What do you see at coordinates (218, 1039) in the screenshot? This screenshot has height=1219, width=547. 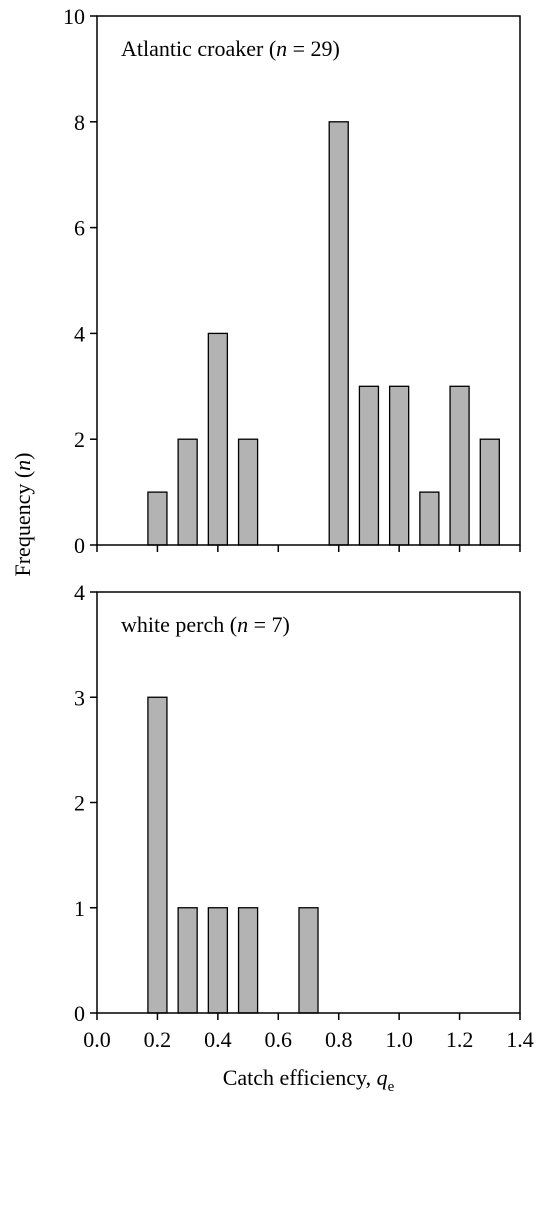 I see `x-tick-label: 0.4` at bounding box center [218, 1039].